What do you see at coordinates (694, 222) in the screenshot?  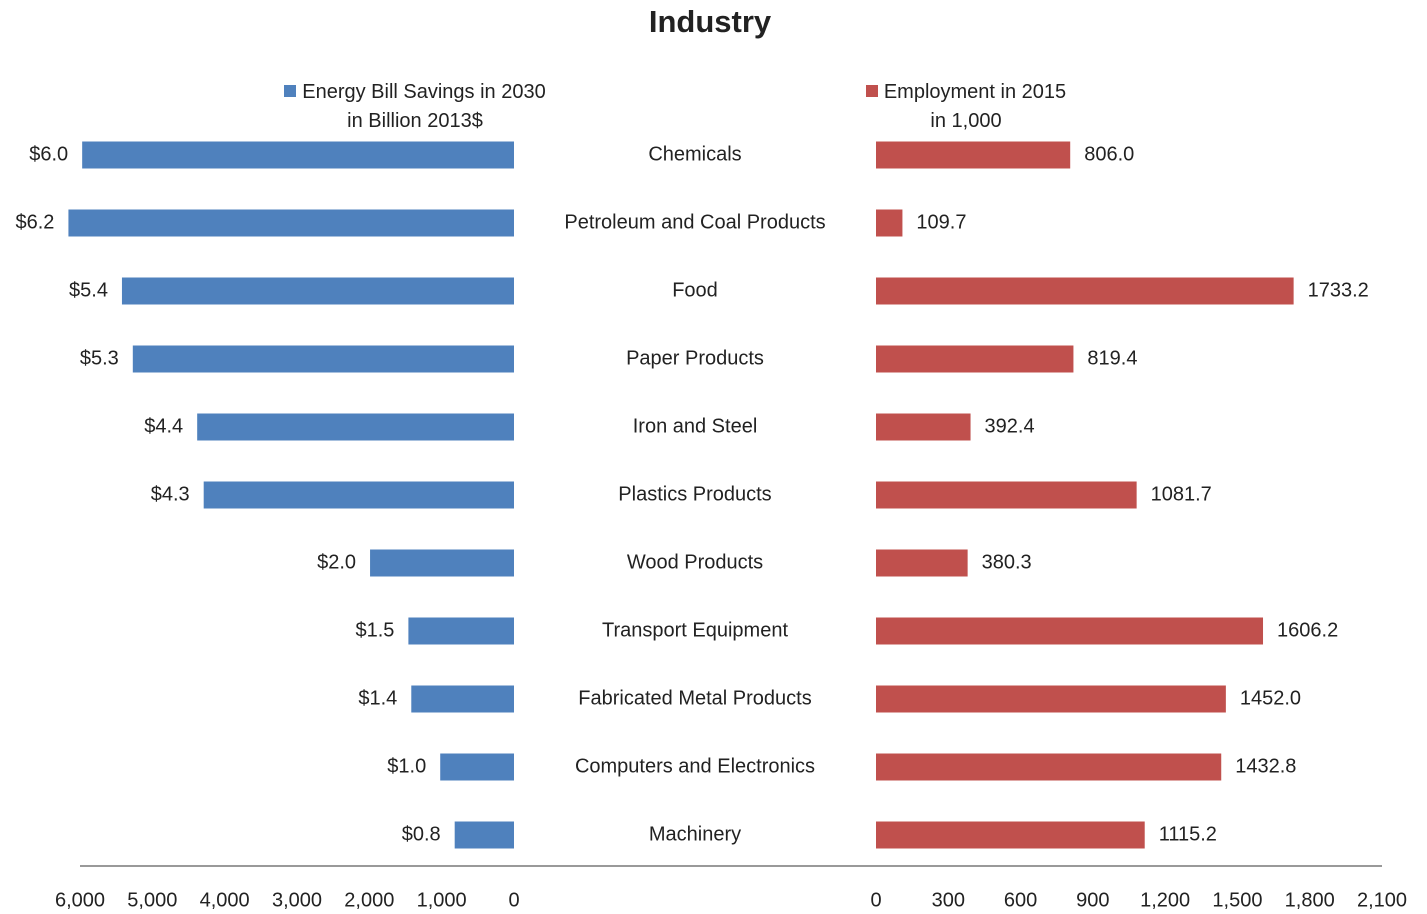 I see `category-label: Petroleum and Coal Products` at bounding box center [694, 222].